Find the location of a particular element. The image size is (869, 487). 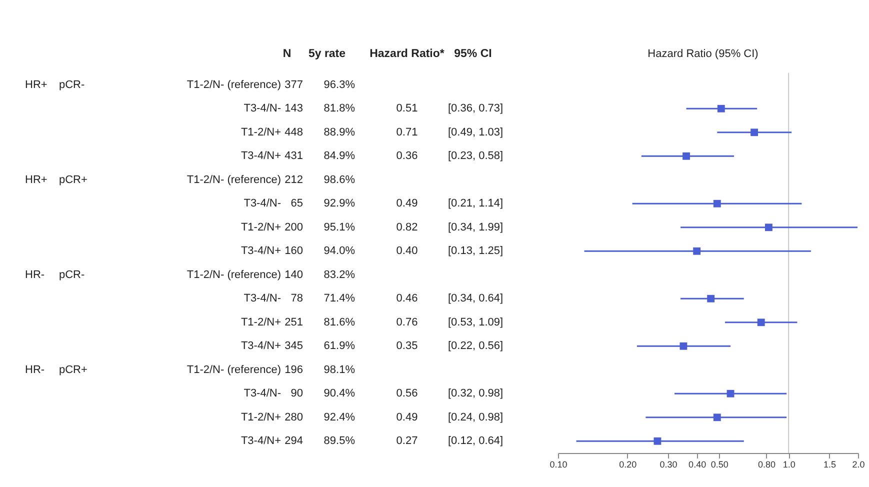

x-tick-label: 0.30 is located at coordinates (669, 465).